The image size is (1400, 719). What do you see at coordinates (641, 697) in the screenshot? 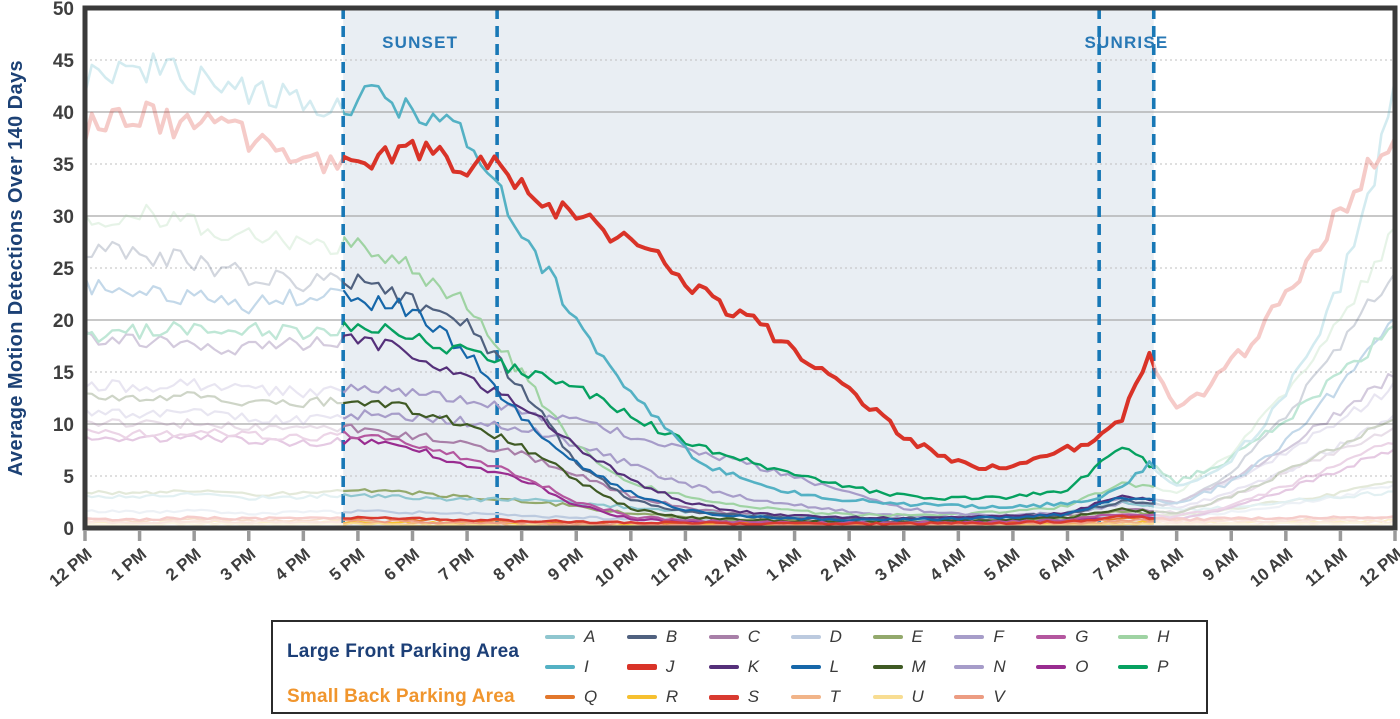
I see `legend-swatch-R` at bounding box center [641, 697].